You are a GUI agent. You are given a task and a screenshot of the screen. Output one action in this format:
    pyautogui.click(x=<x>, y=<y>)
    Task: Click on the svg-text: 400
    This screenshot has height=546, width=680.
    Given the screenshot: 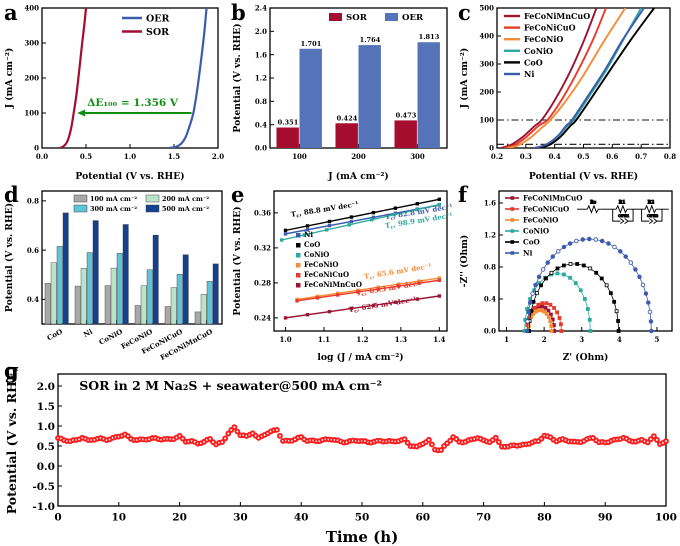 What is the action you would take?
    pyautogui.click(x=486, y=36)
    